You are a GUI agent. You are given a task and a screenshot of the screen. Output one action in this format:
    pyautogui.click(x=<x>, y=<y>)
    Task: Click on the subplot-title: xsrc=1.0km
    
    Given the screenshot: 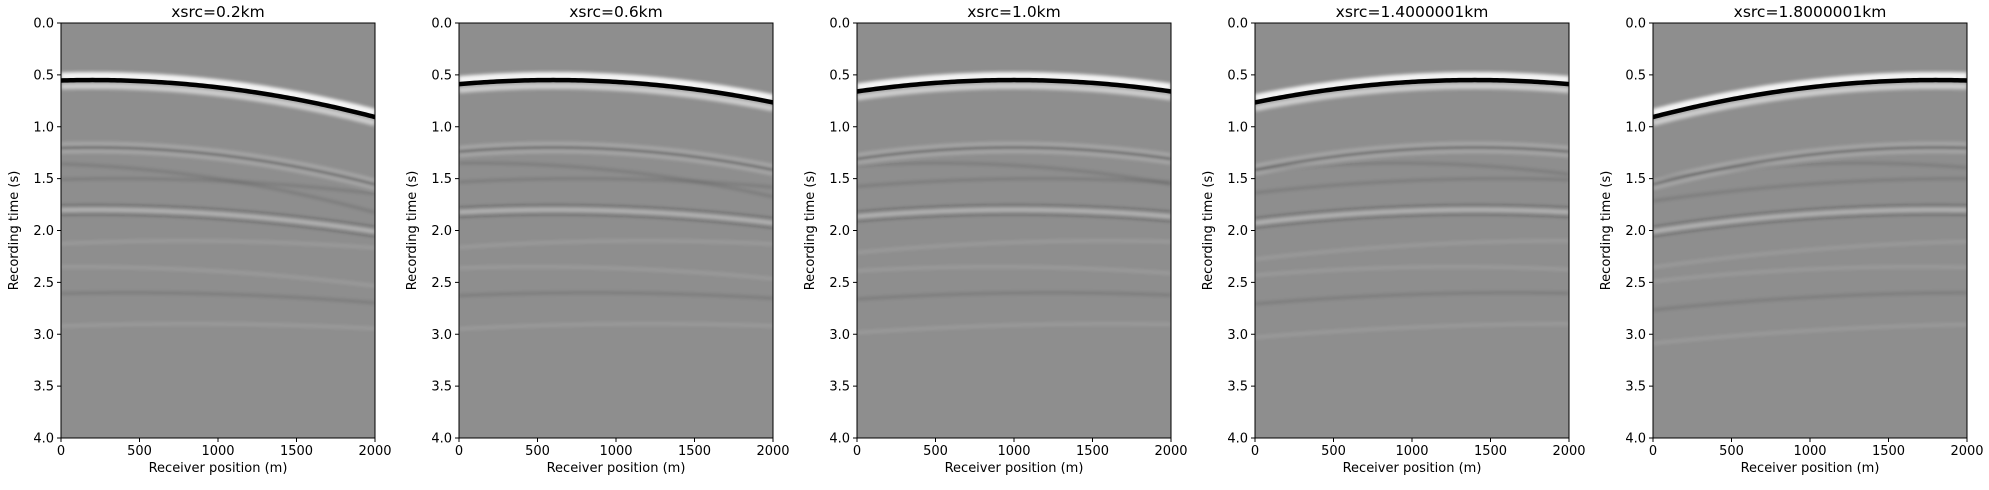 What is the action you would take?
    pyautogui.click(x=1014, y=12)
    